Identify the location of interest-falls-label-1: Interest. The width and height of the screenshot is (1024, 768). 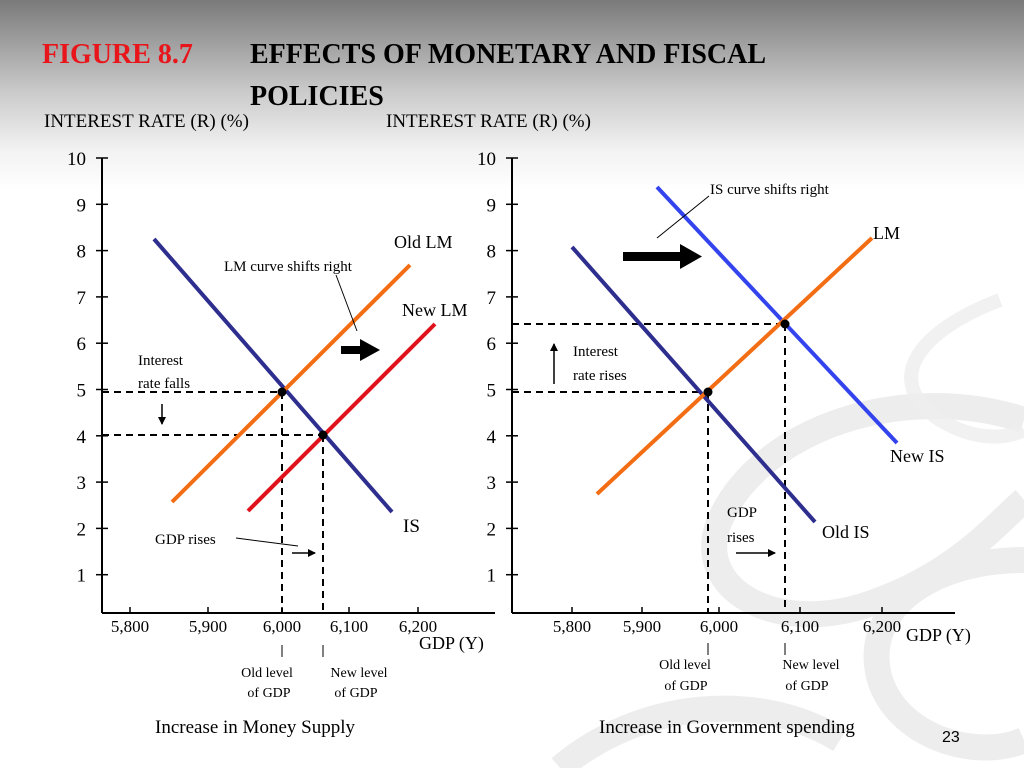
(161, 361).